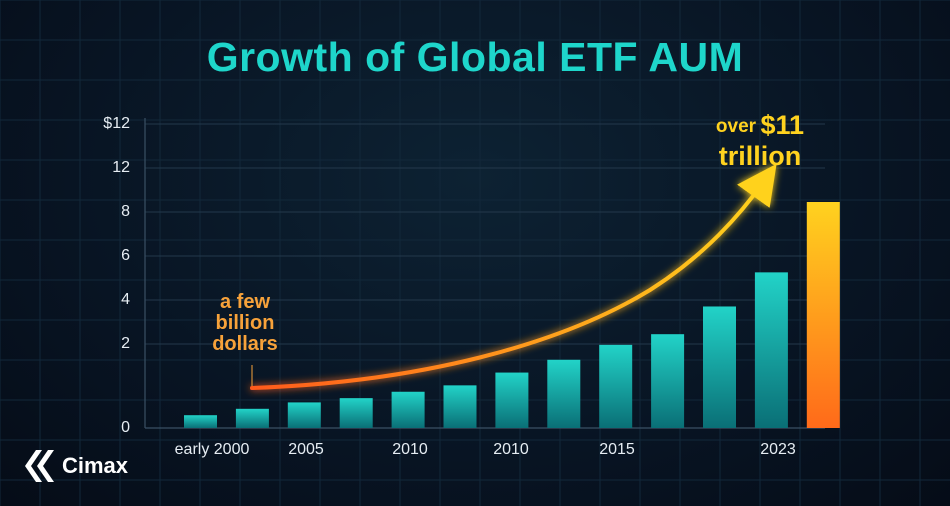 The width and height of the screenshot is (950, 506). Describe the element at coordinates (95, 465) in the screenshot. I see `brand-name: Cimax` at that location.